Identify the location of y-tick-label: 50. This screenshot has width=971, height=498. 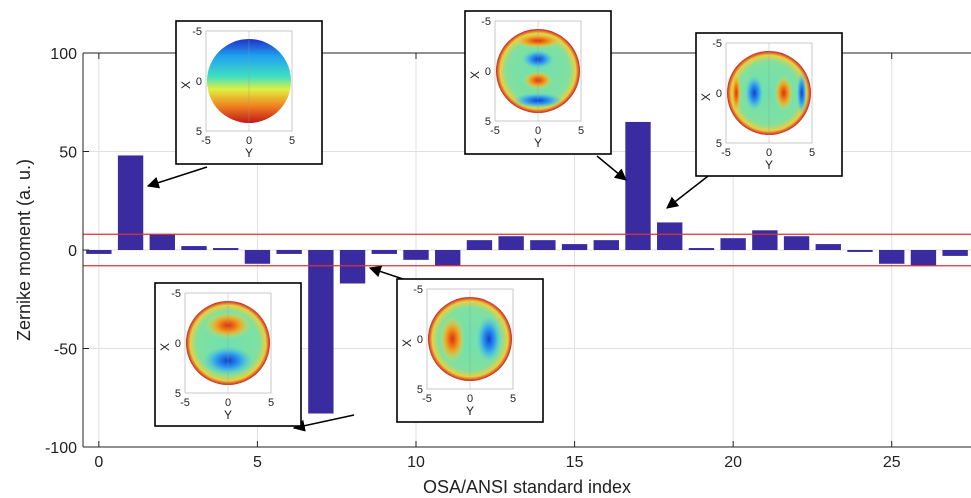
(68, 153).